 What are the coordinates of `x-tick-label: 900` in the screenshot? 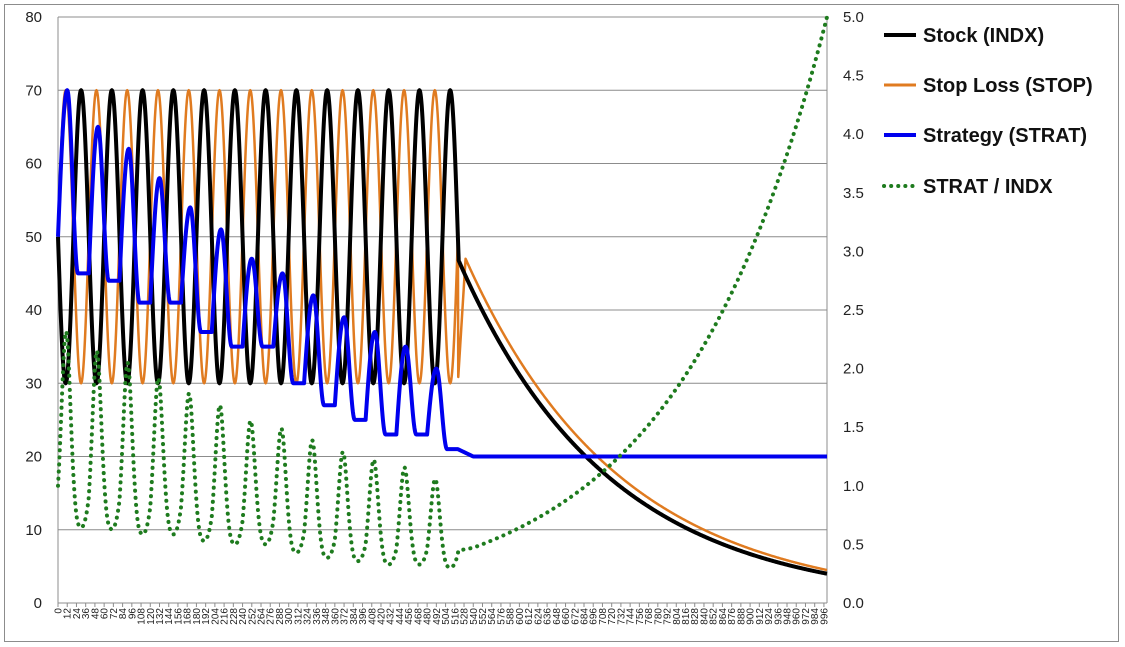 It's located at (751, 616).